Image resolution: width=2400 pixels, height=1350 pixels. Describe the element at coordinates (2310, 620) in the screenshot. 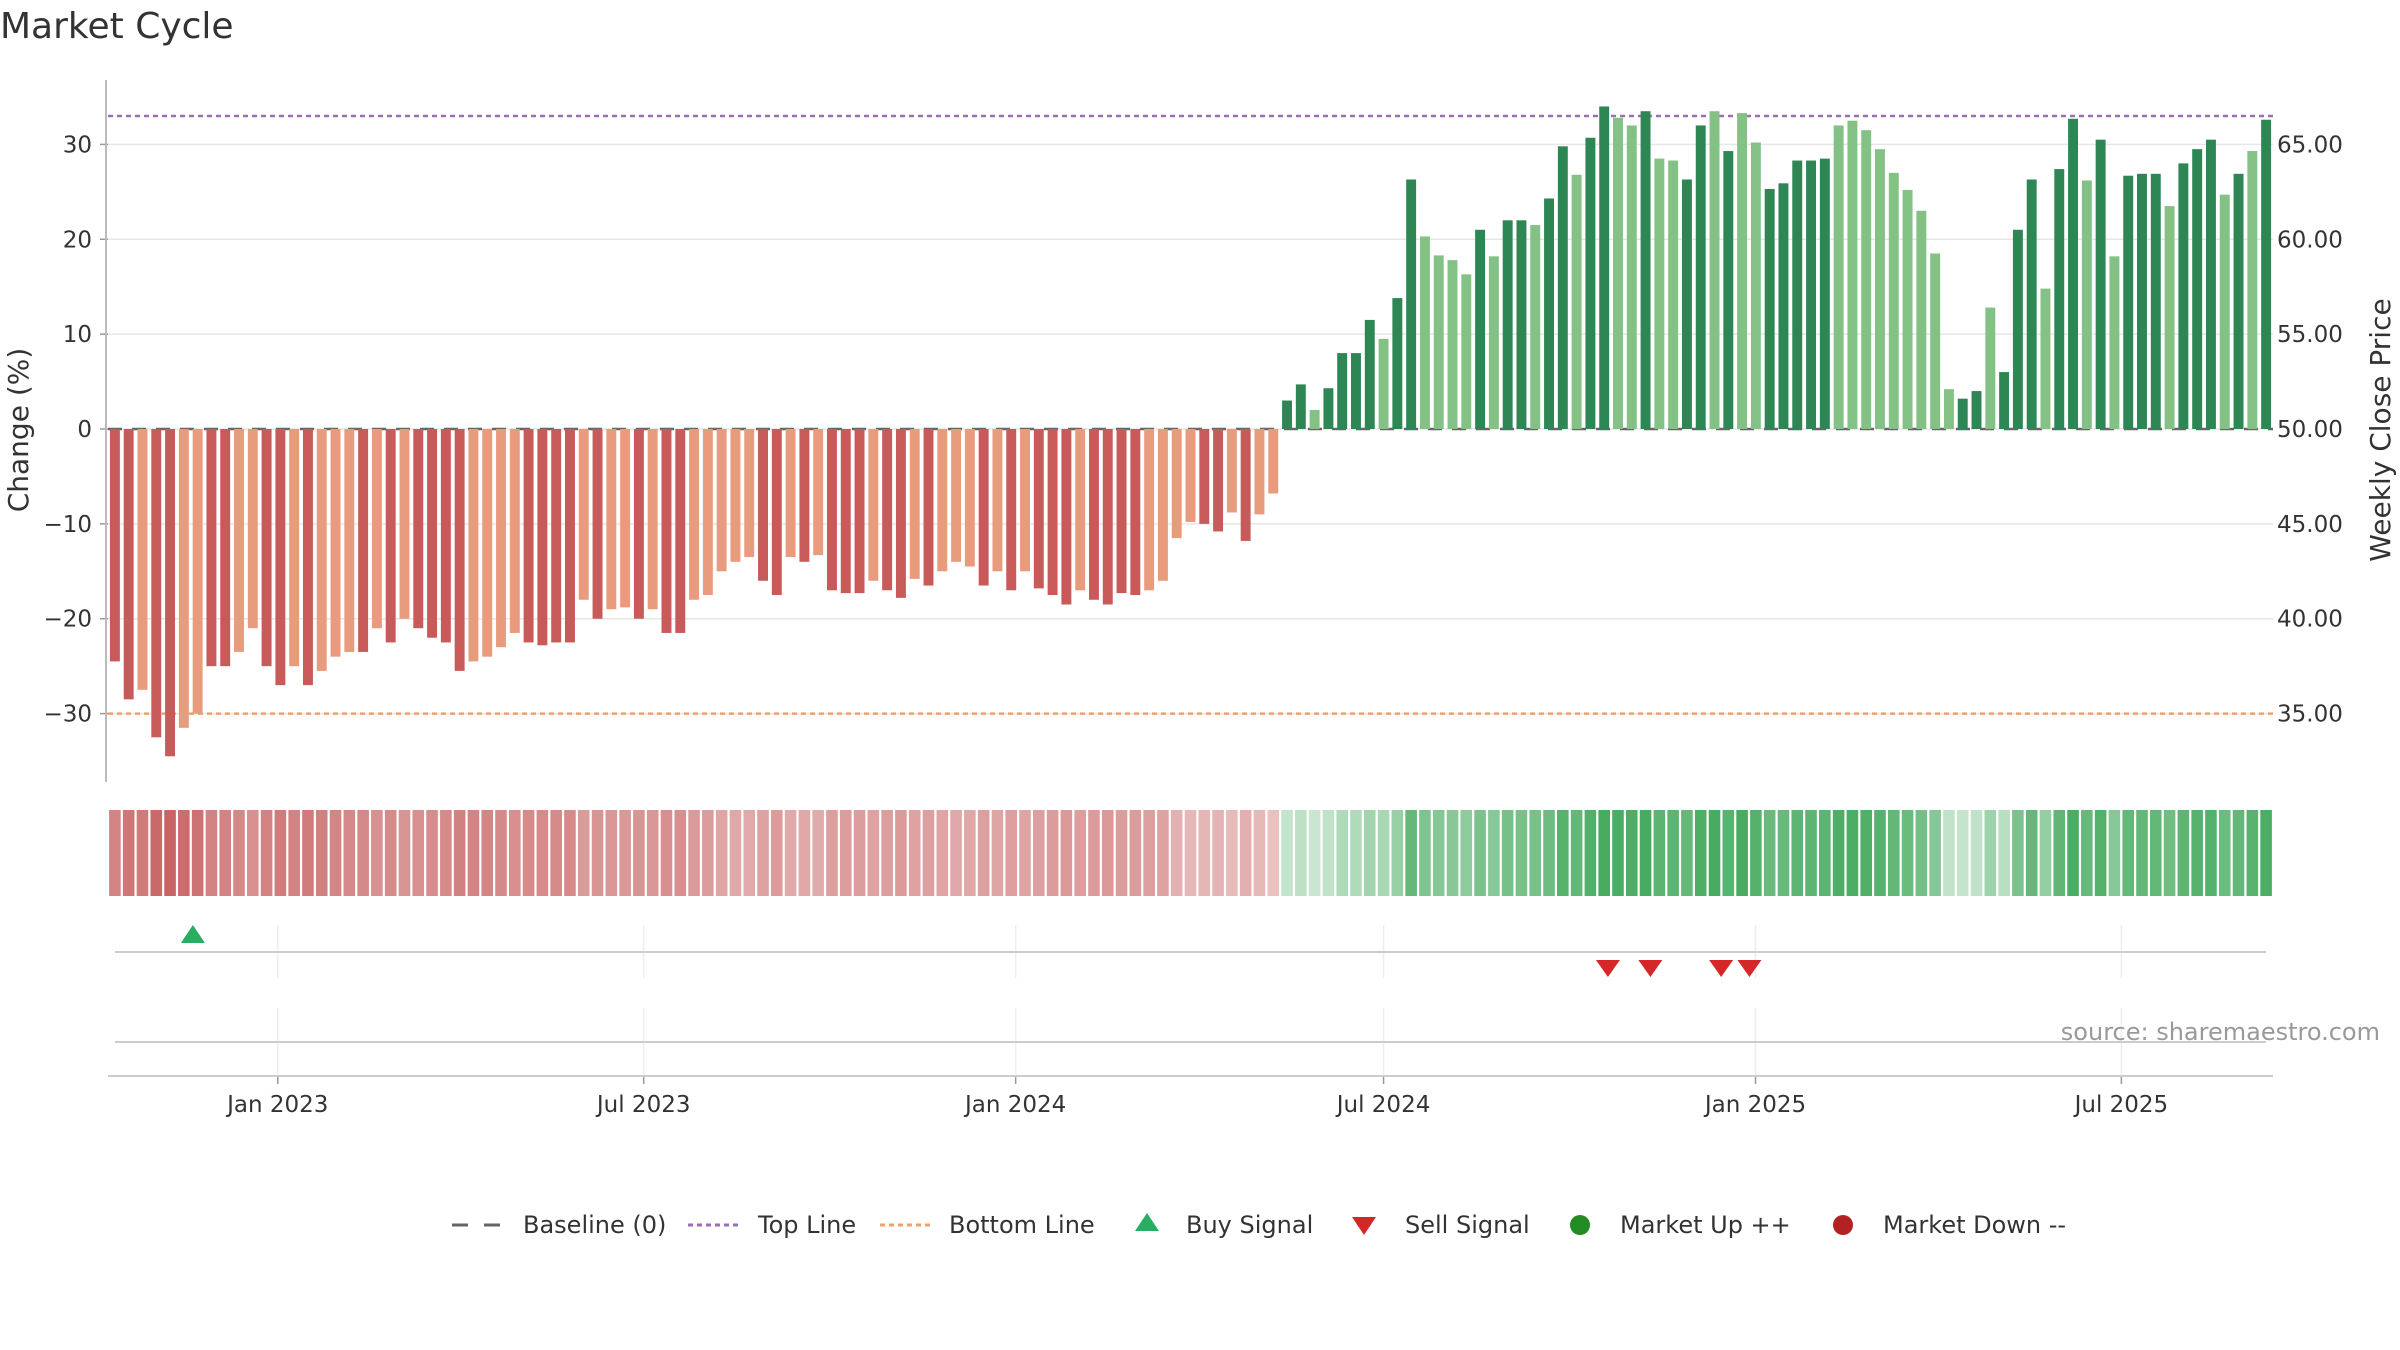

I see `y2-tick-label: 40.00` at that location.